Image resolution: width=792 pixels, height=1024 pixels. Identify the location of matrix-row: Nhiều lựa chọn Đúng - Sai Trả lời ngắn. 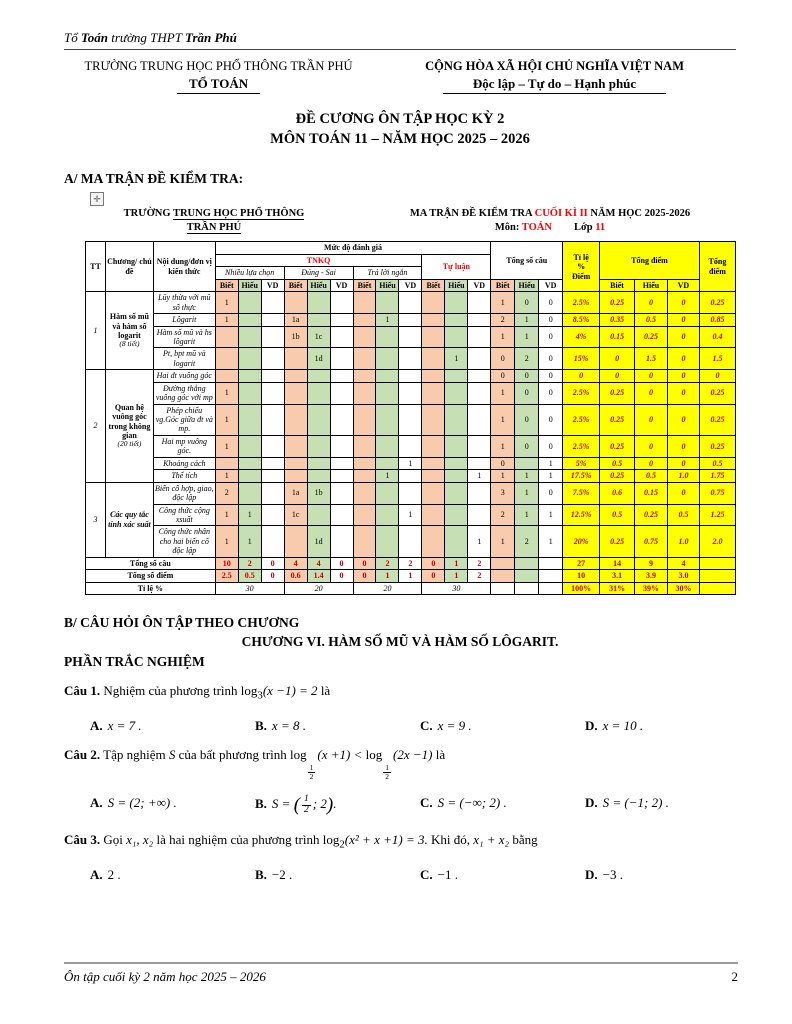
(411, 273).